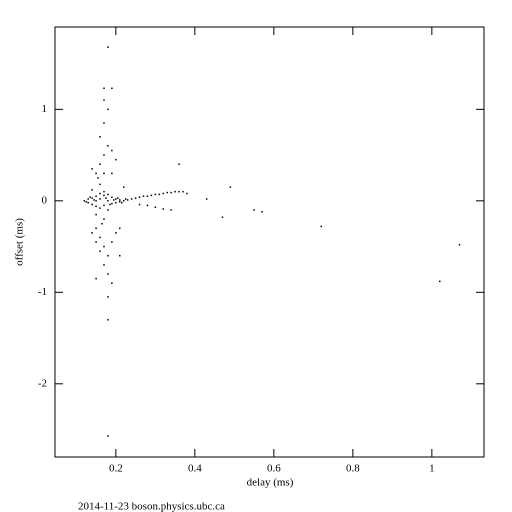 The image size is (512, 512). What do you see at coordinates (274, 469) in the screenshot?
I see `x-tick-label: 0.6` at bounding box center [274, 469].